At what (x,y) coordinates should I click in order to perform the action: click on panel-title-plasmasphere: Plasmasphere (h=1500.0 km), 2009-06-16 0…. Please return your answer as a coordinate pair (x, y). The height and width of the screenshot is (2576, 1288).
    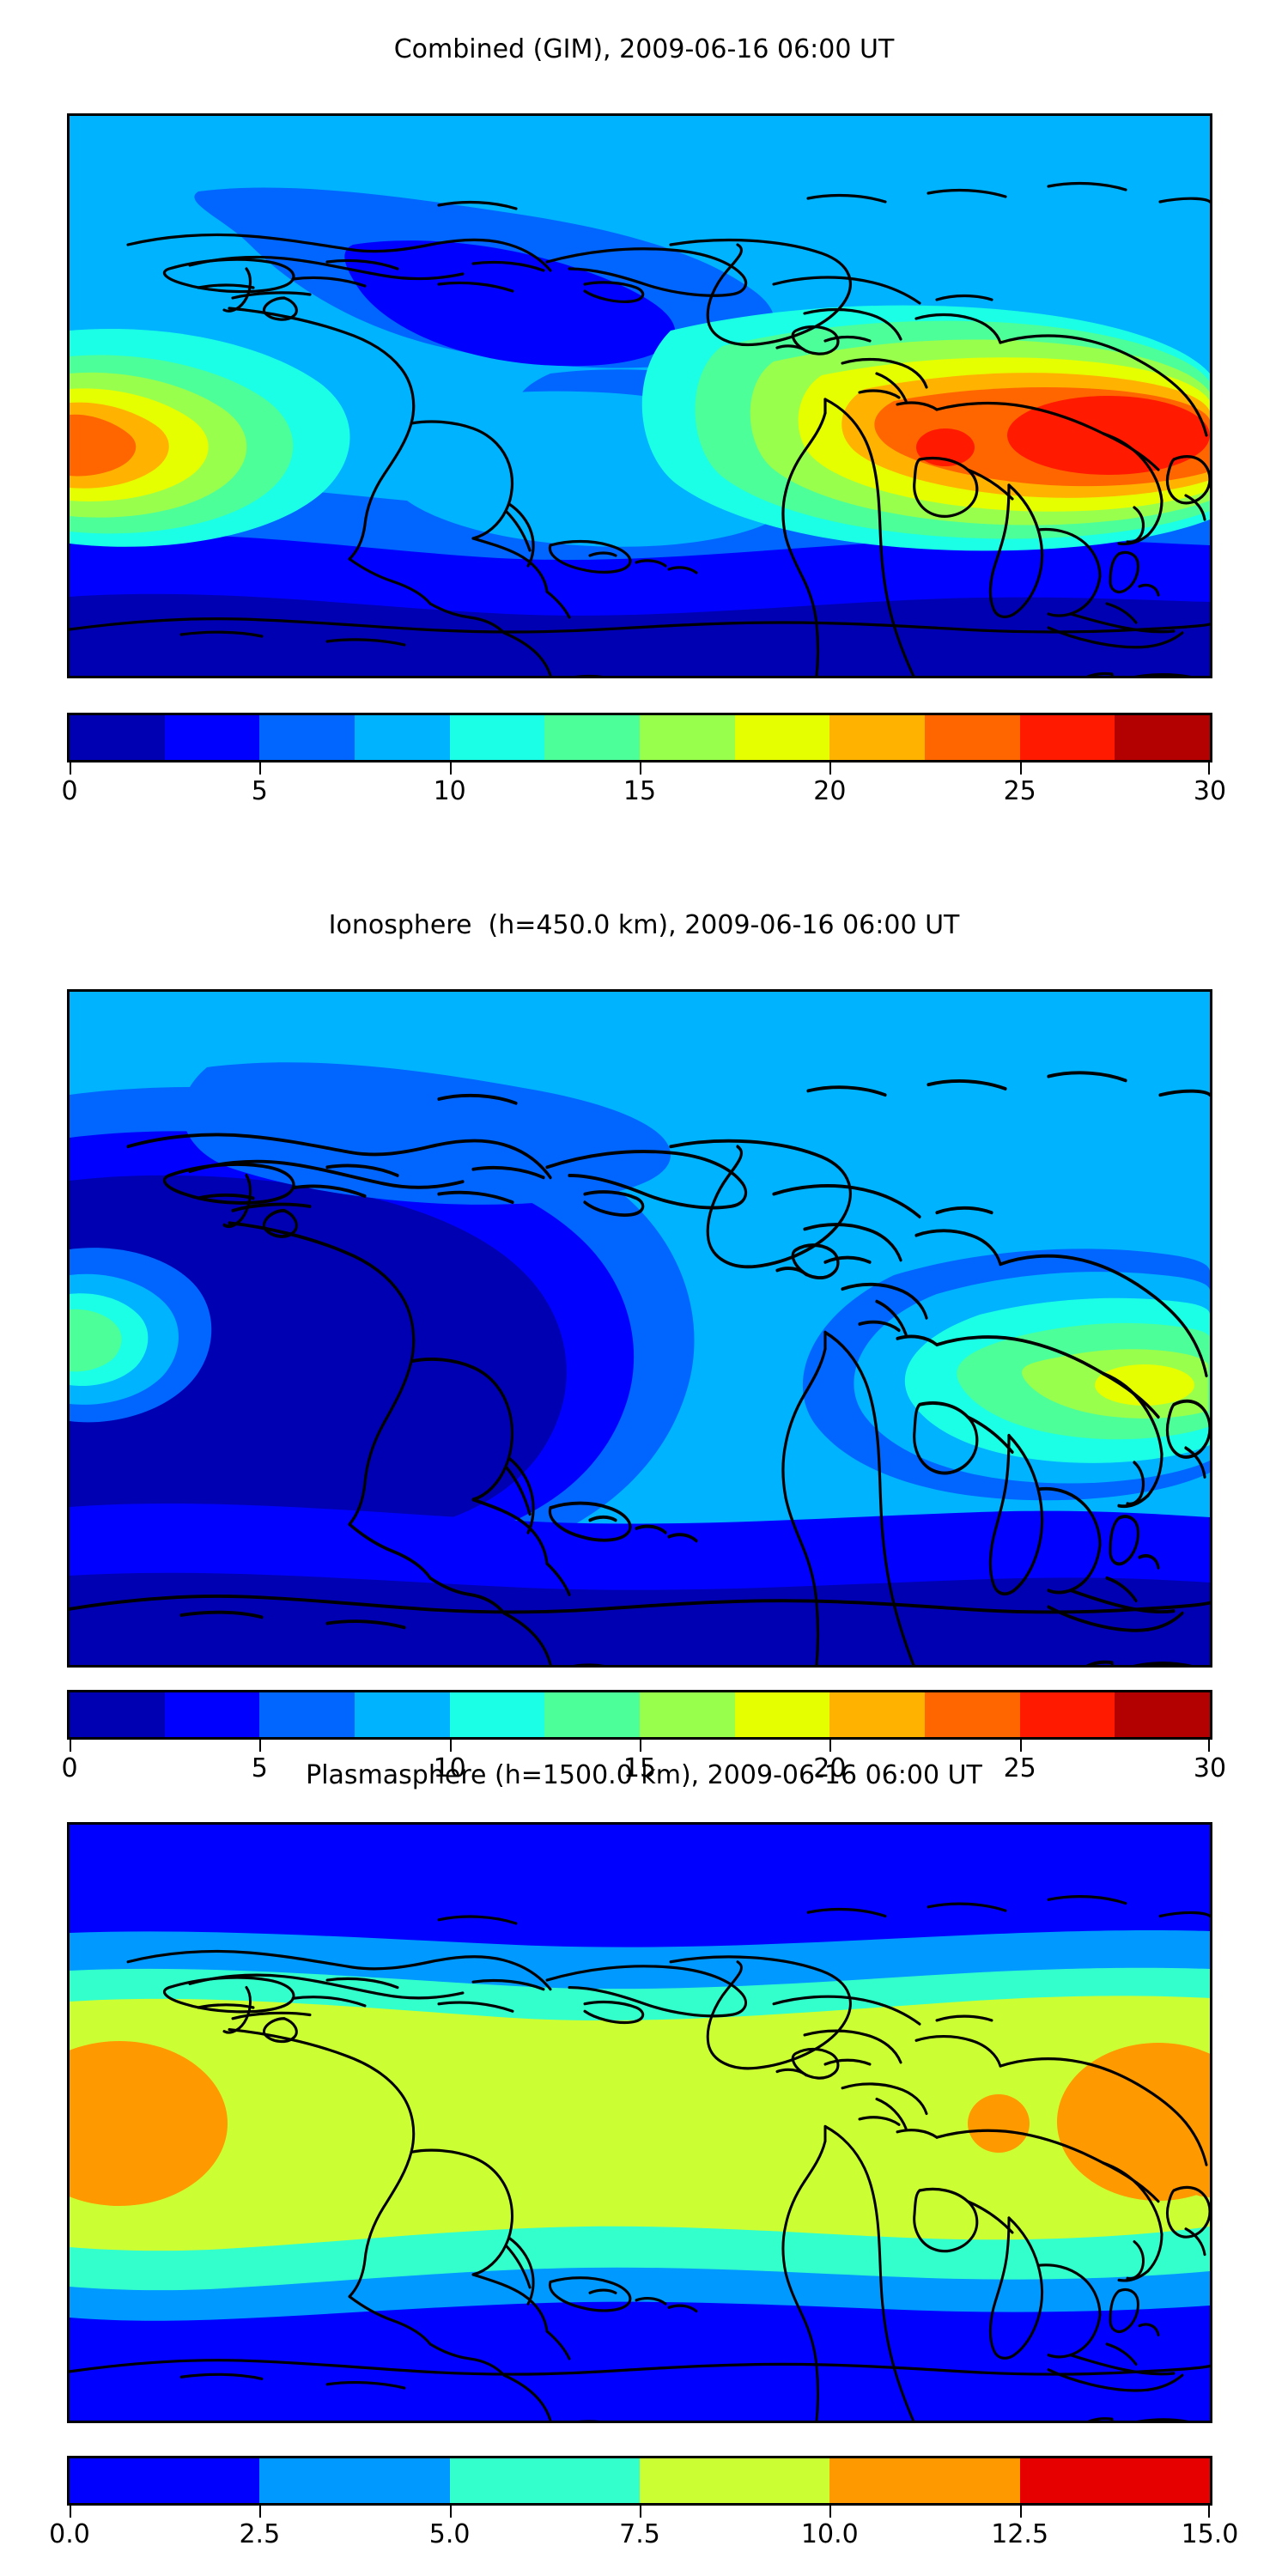
    Looking at the image, I should click on (644, 1775).